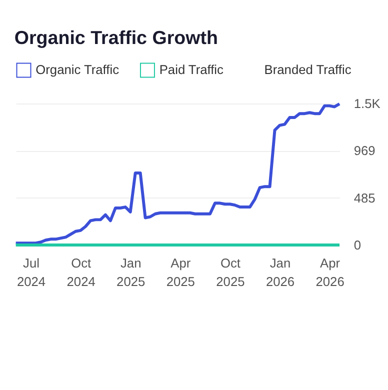 The width and height of the screenshot is (388, 390). What do you see at coordinates (230, 272) in the screenshot?
I see `x-tick-label: Oct 2025` at bounding box center [230, 272].